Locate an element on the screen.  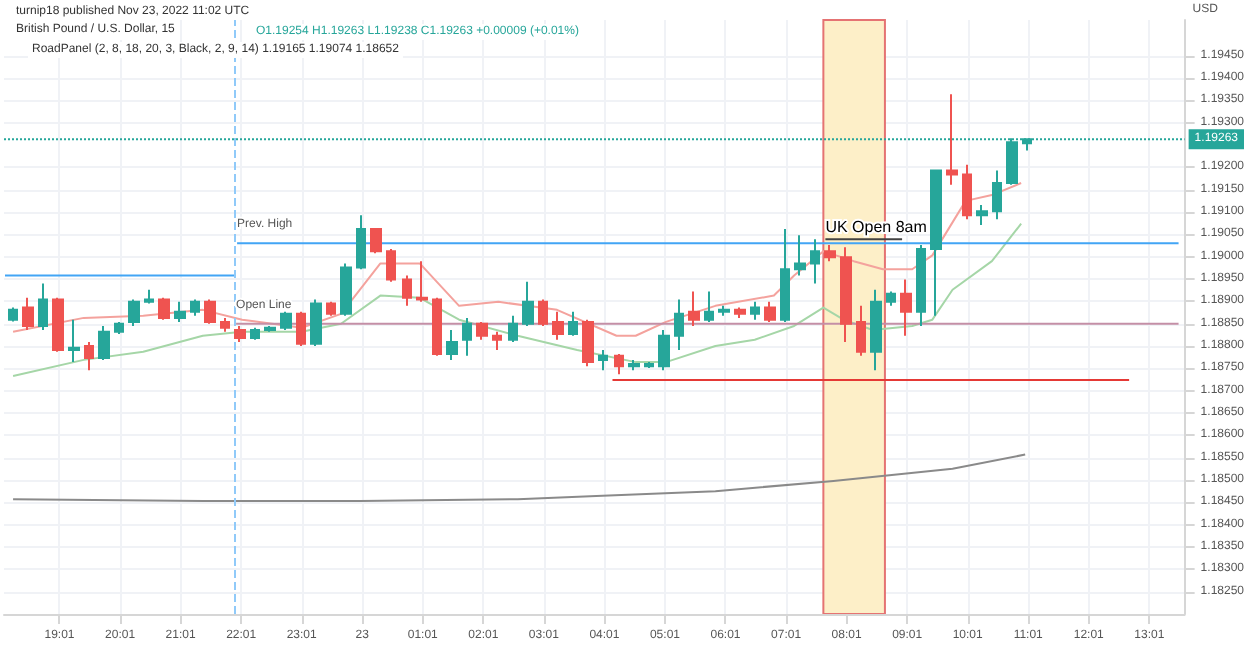
annotation: UK Open 8am is located at coordinates (876, 227).